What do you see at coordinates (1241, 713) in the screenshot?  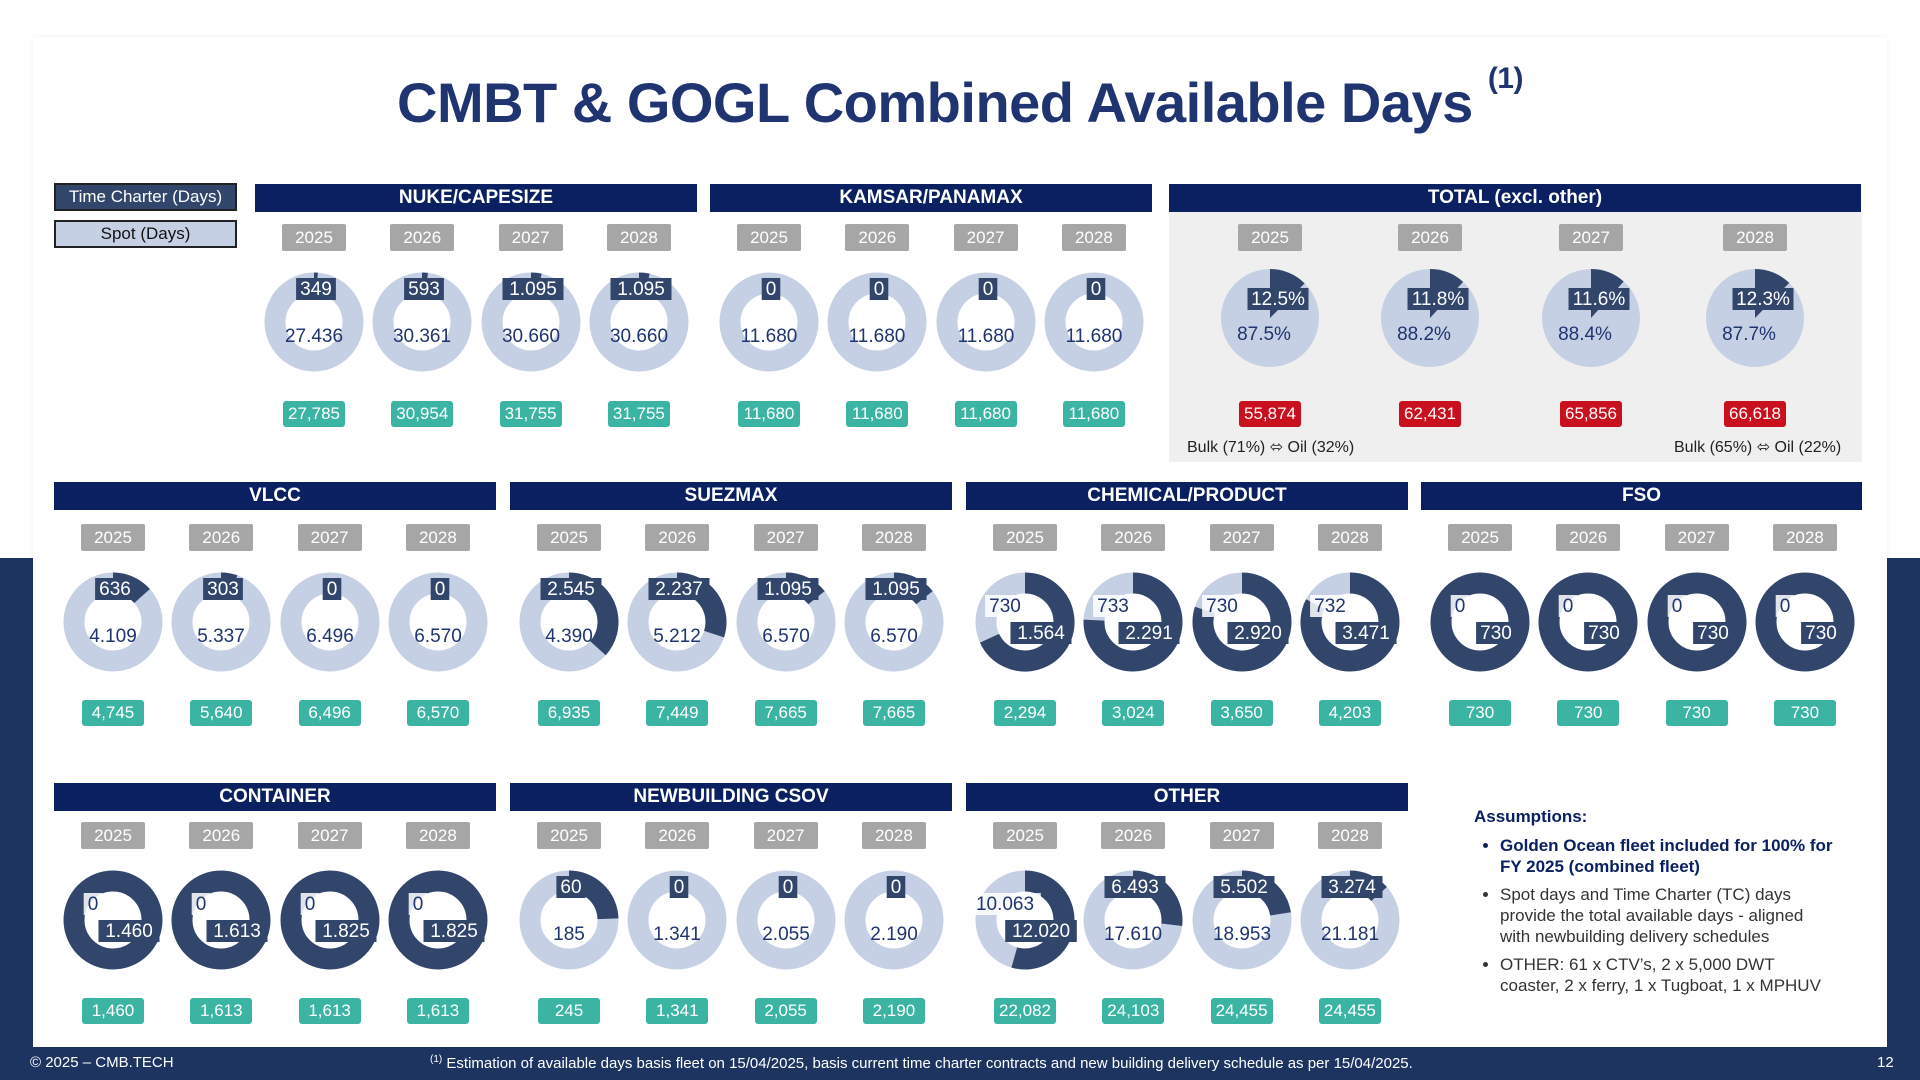 I see `total-days-badge: 3,650` at bounding box center [1241, 713].